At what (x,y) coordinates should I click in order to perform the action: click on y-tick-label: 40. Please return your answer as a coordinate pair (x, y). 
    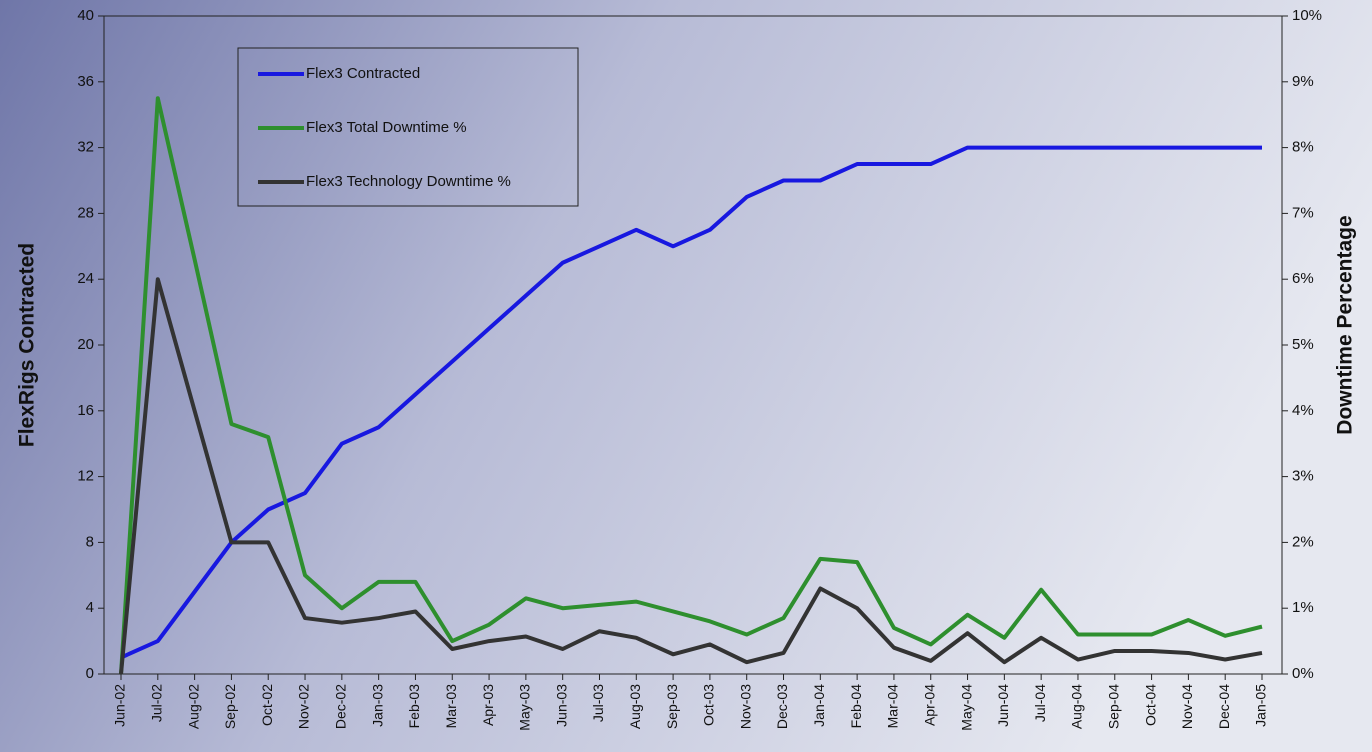
    Looking at the image, I should click on (85, 15).